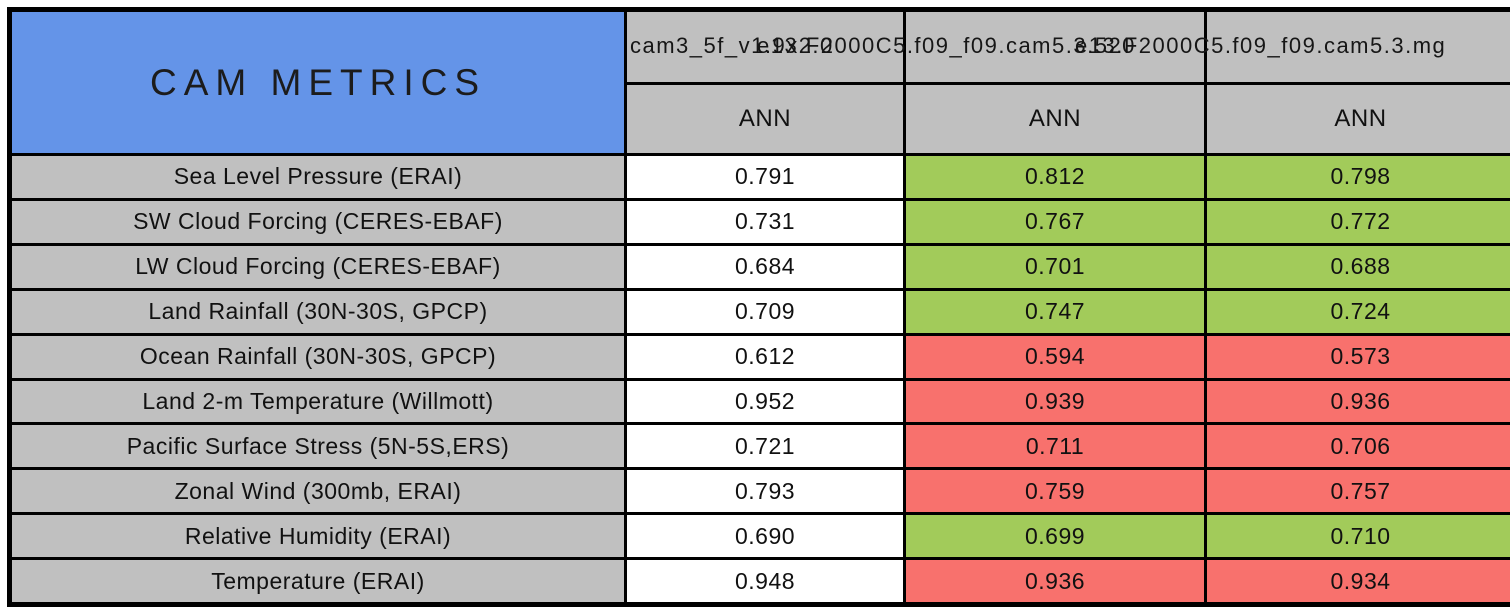  Describe the element at coordinates (318, 581) in the screenshot. I see `metric-label: Temperature (ERAI)` at that location.